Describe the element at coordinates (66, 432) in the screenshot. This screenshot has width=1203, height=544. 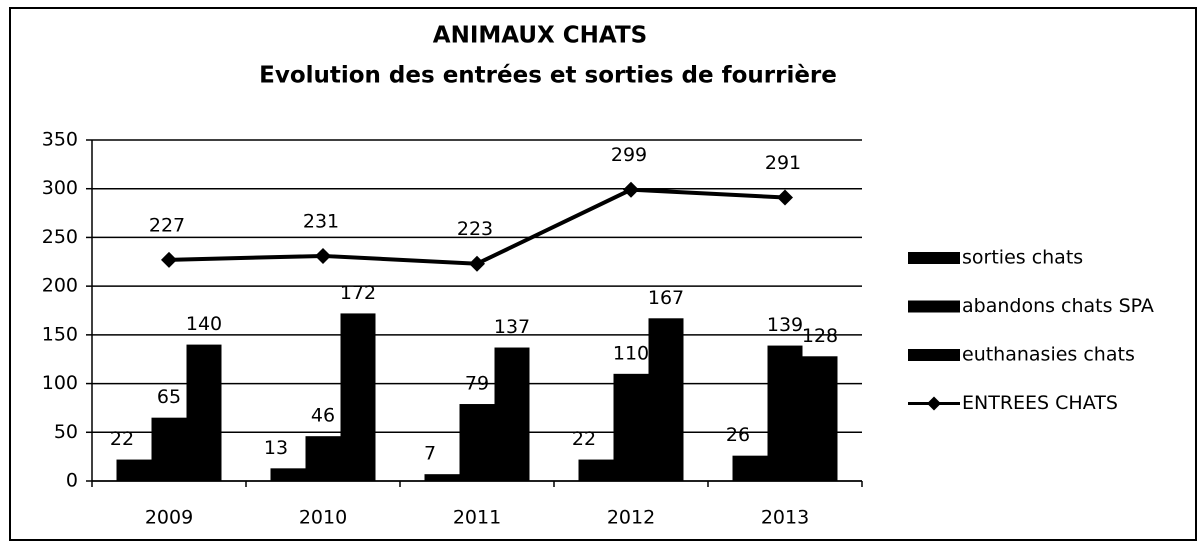
I see `y-tick-label: 50` at that location.